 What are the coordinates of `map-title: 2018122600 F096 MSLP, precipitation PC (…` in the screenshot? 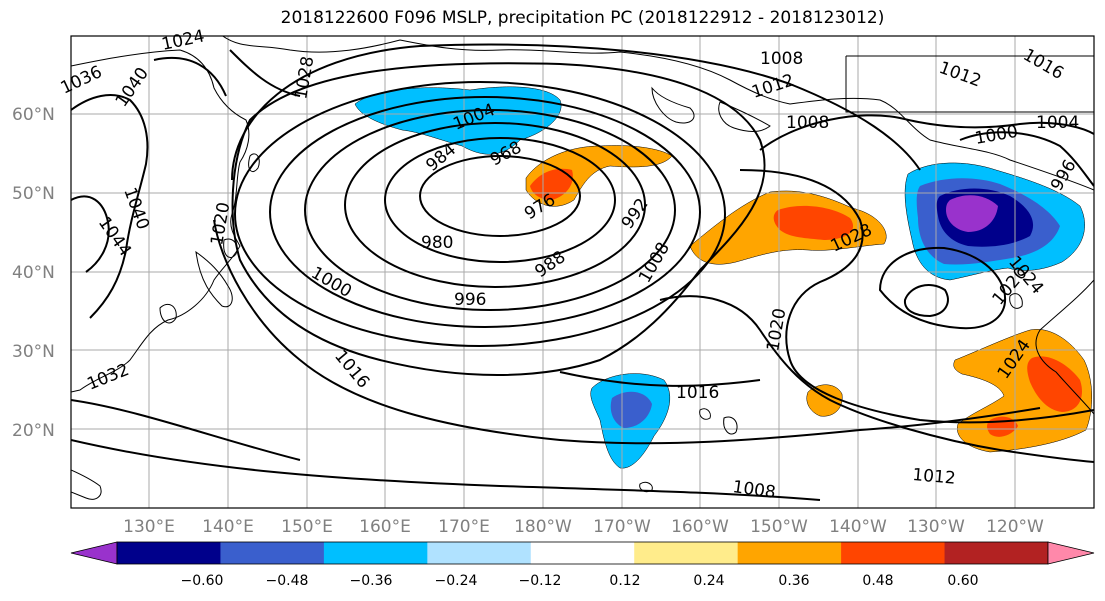 It's located at (582, 18).